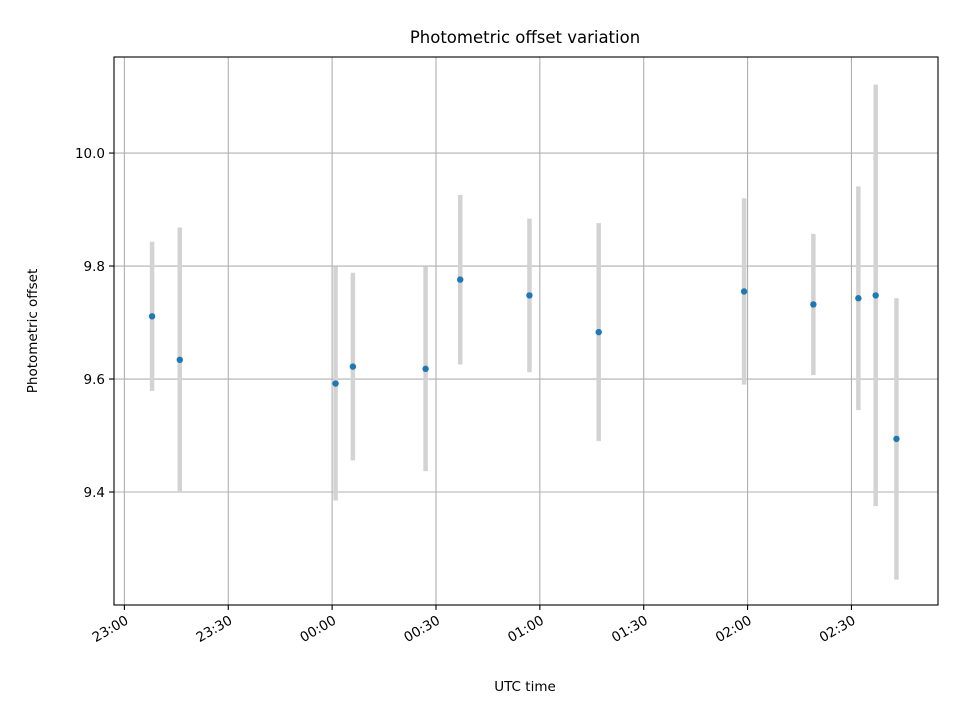  What do you see at coordinates (525, 37) in the screenshot?
I see `chart-title: Photometric offset variation` at bounding box center [525, 37].